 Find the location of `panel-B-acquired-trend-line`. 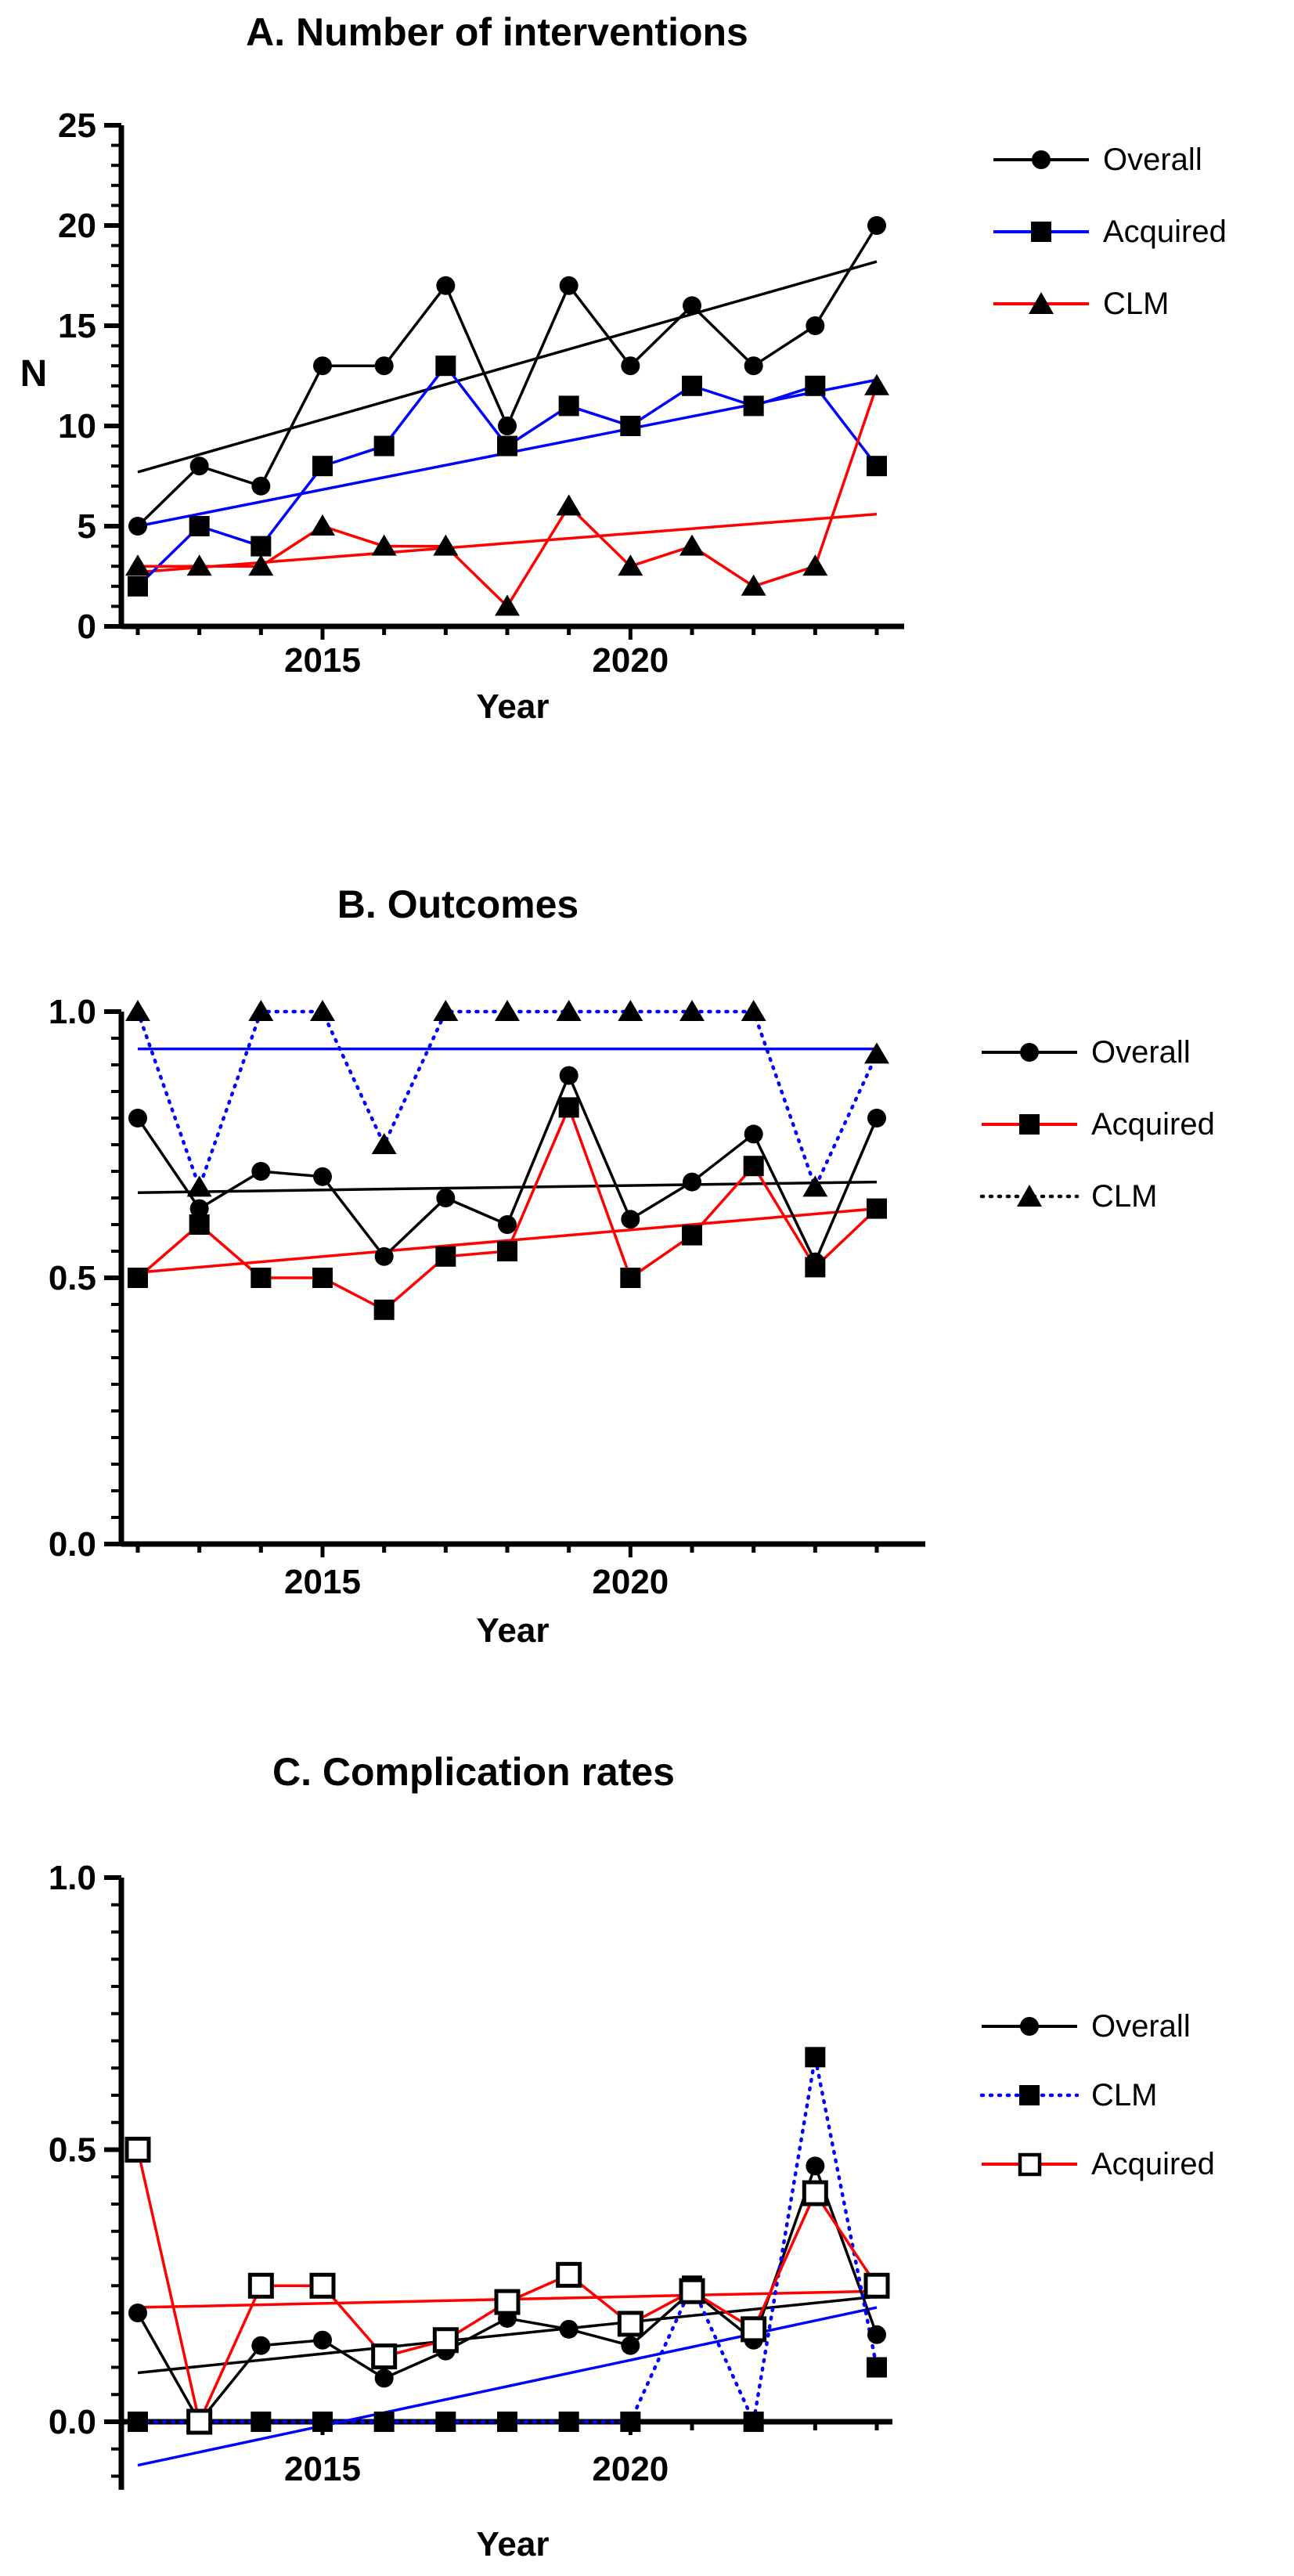

panel-B-acquired-trend-line is located at coordinates (507, 1240).